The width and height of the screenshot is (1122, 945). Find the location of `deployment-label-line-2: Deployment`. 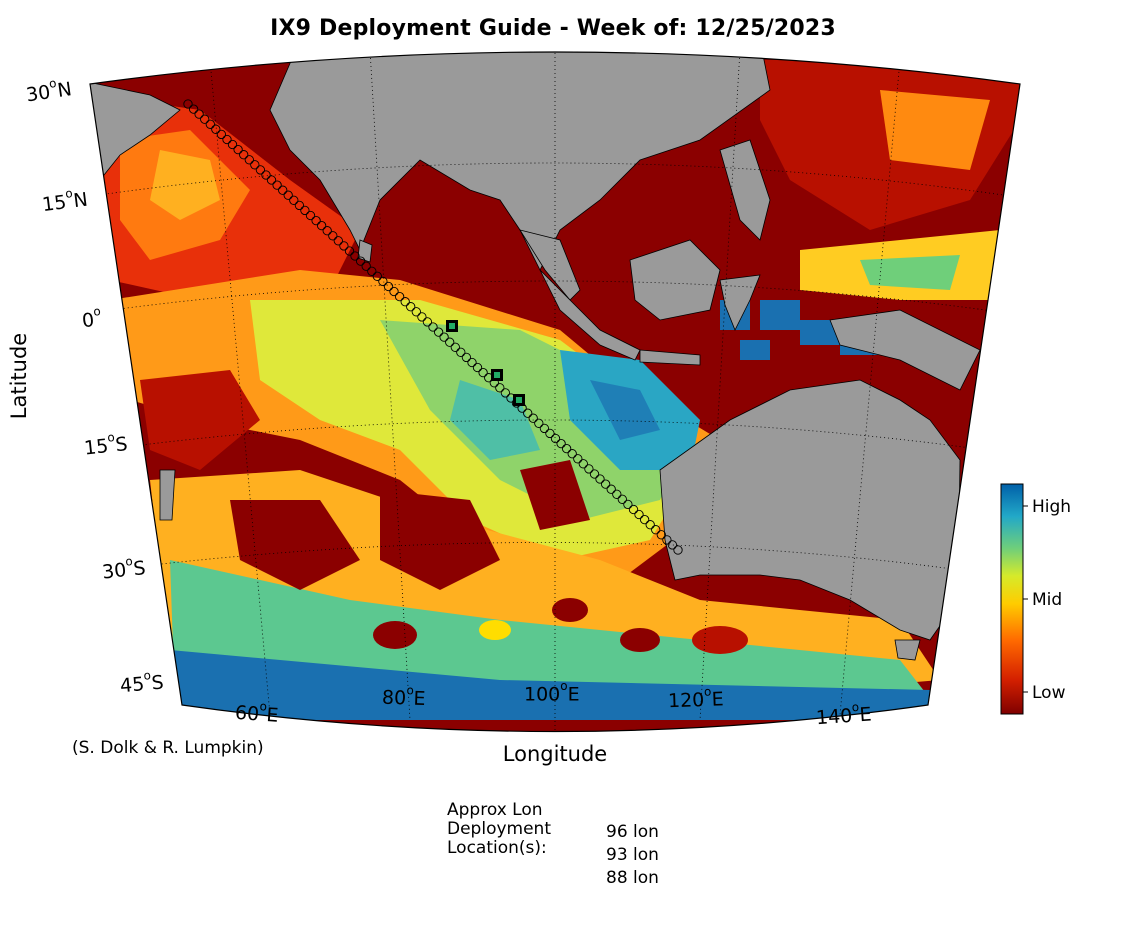

deployment-label-line-2: Deployment is located at coordinates (499, 829).